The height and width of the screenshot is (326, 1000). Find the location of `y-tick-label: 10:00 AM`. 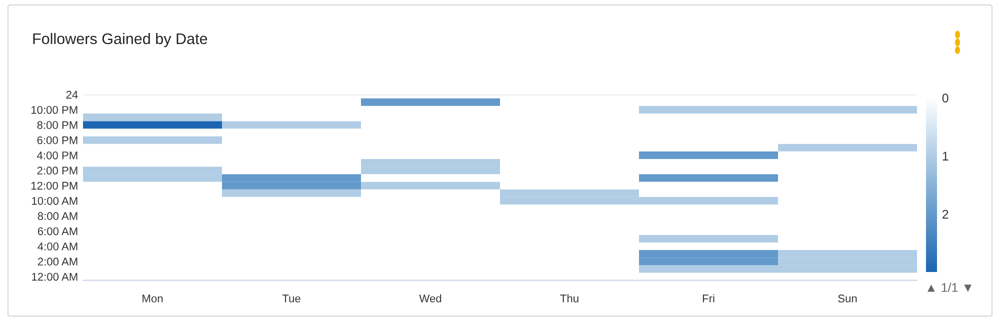

y-tick-label: 10:00 AM is located at coordinates (55, 200).